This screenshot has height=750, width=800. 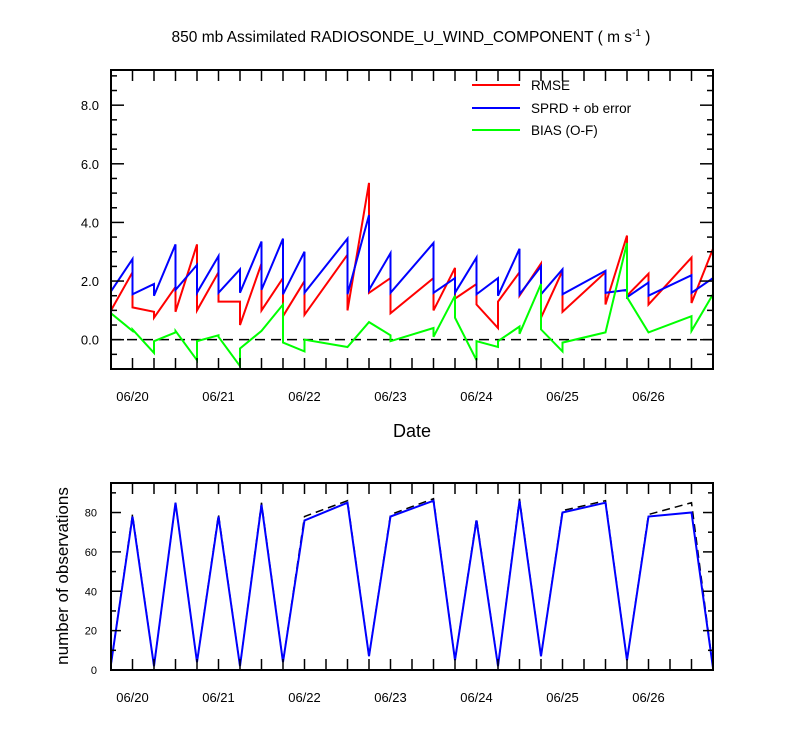 I want to click on legend-item-bias-label: BIAS (O-F), so click(x=564, y=130).